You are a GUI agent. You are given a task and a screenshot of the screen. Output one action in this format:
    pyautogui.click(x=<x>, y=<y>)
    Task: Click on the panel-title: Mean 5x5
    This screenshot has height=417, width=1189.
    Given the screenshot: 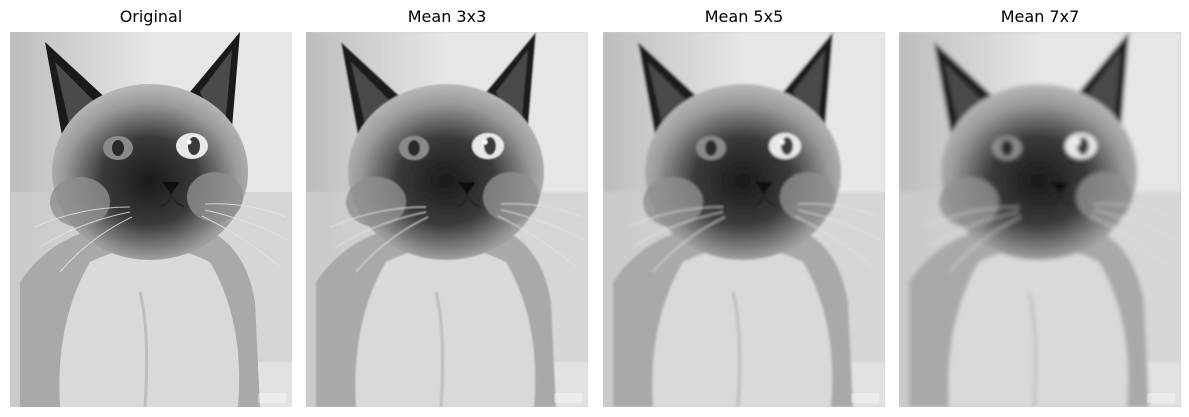 What is the action you would take?
    pyautogui.click(x=744, y=16)
    